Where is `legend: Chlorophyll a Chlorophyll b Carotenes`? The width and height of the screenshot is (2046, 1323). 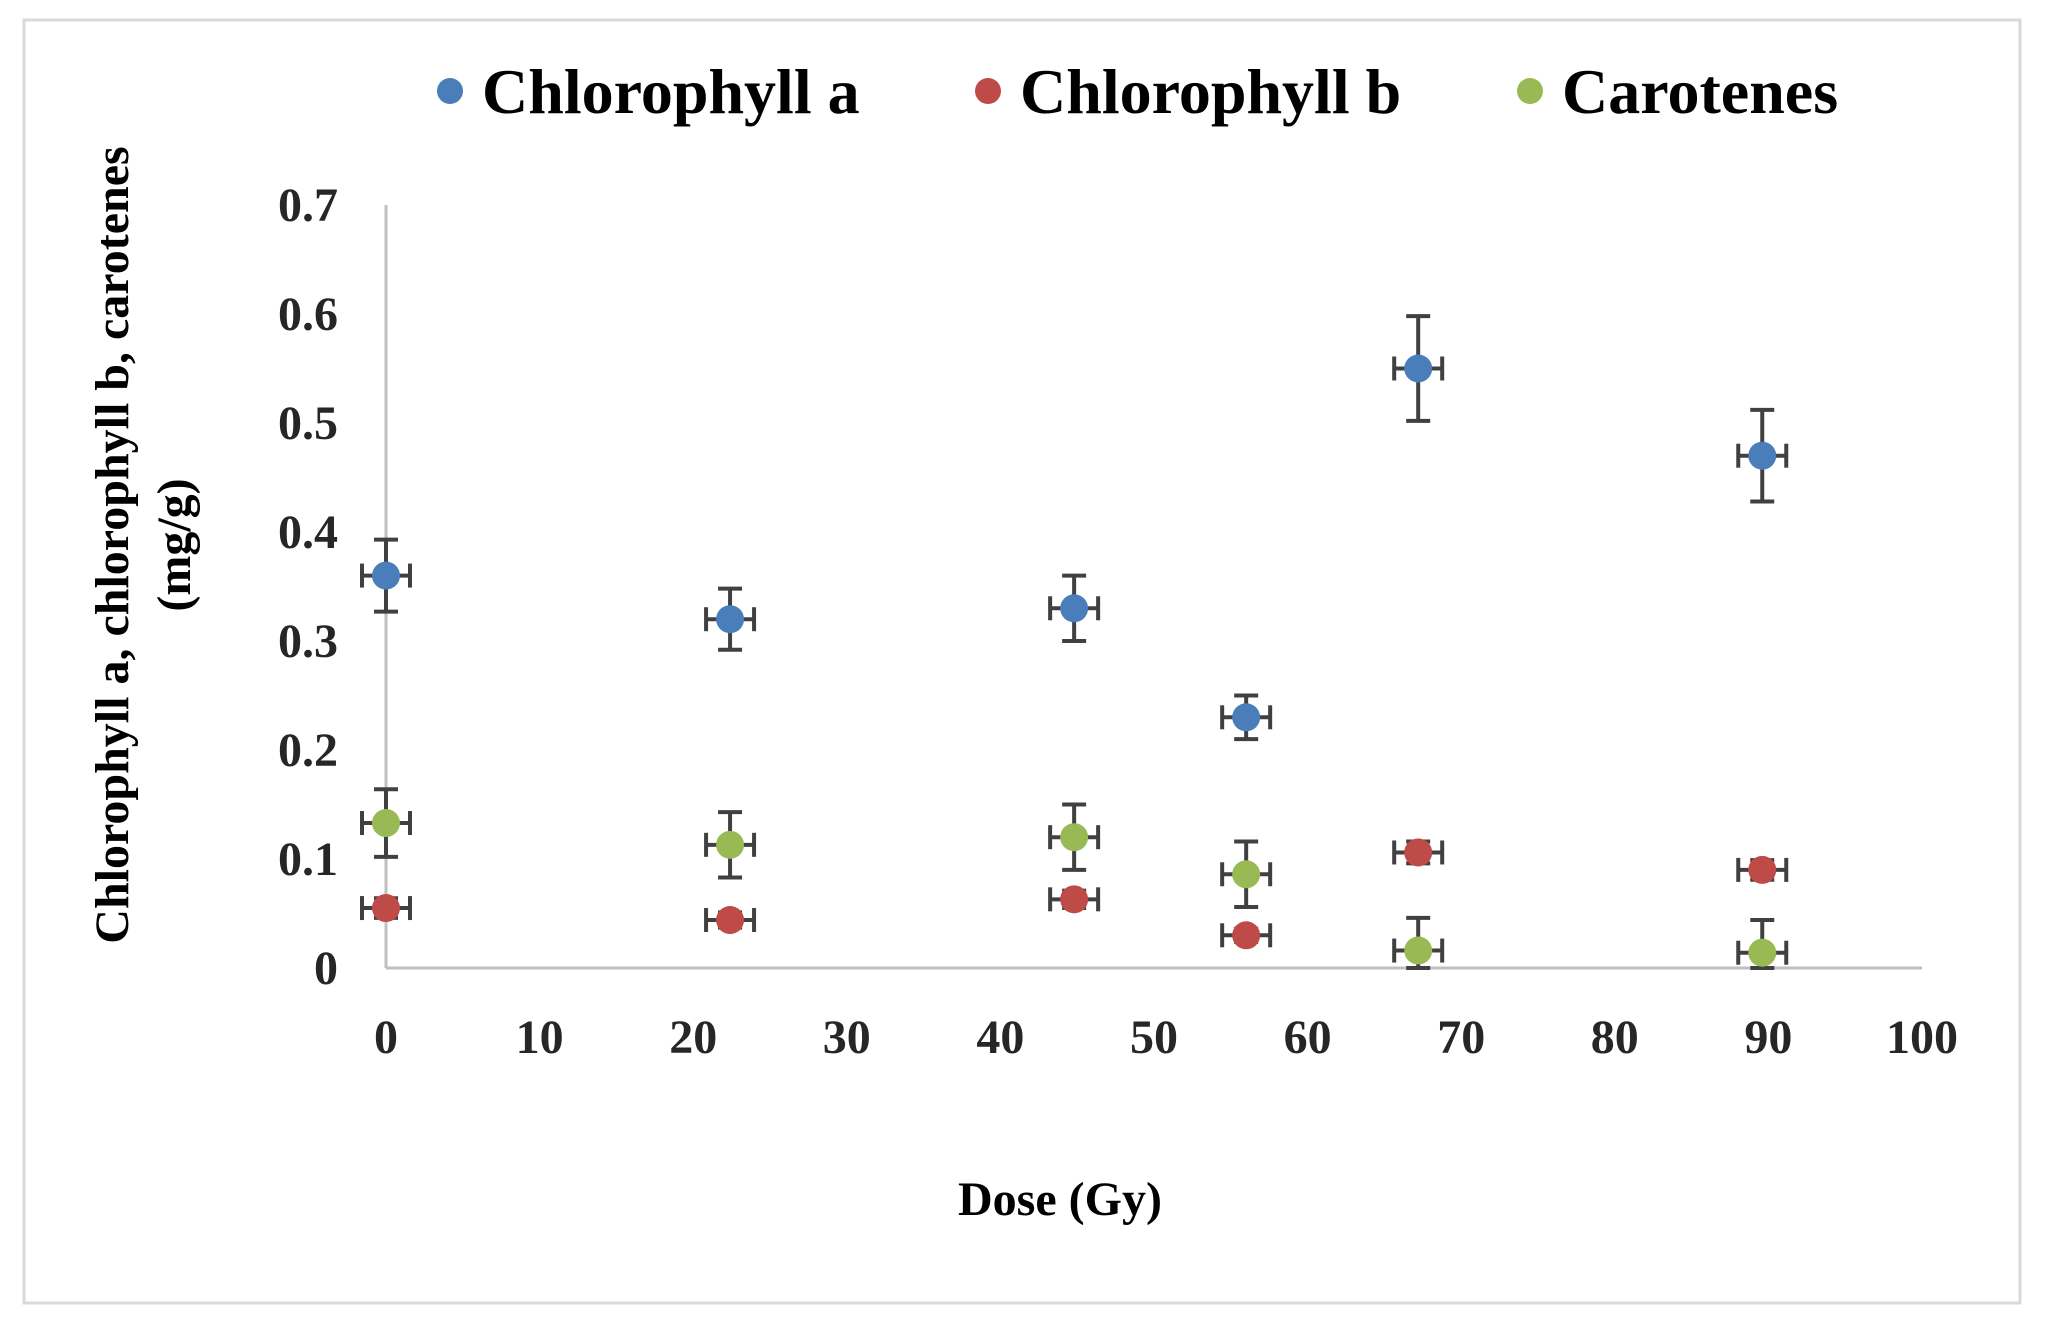 legend: Chlorophyll a Chlorophyll b Carotenes is located at coordinates (1137, 91).